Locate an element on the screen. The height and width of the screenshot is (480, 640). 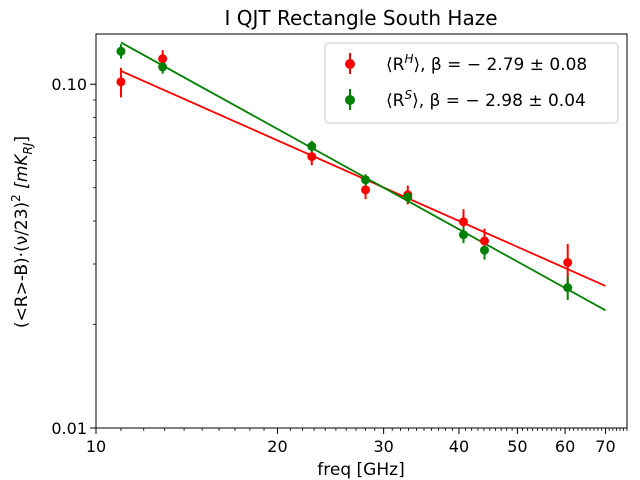
y-axis-label: (<R>-B)·(ν/23)2 [mKRJ] is located at coordinates (22, 232).